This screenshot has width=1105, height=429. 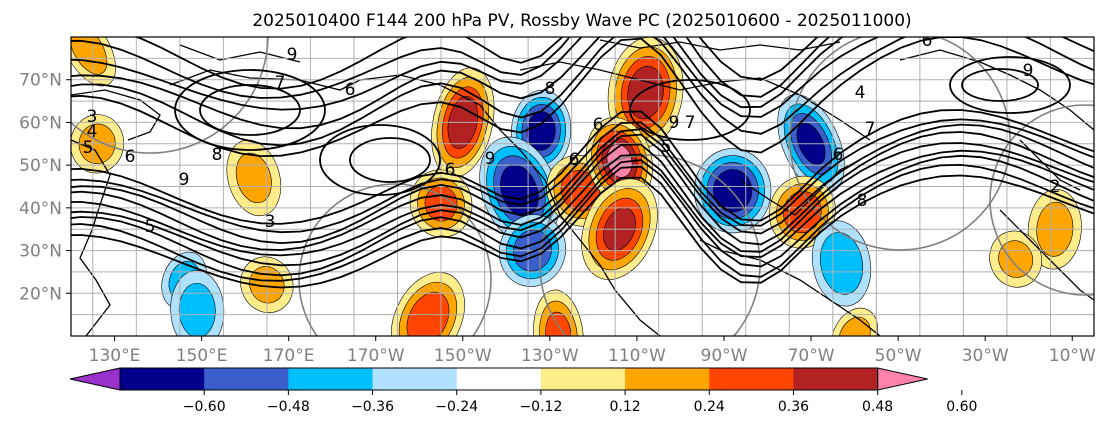 I want to click on lon-tick-label: 130°E, so click(x=115, y=356).